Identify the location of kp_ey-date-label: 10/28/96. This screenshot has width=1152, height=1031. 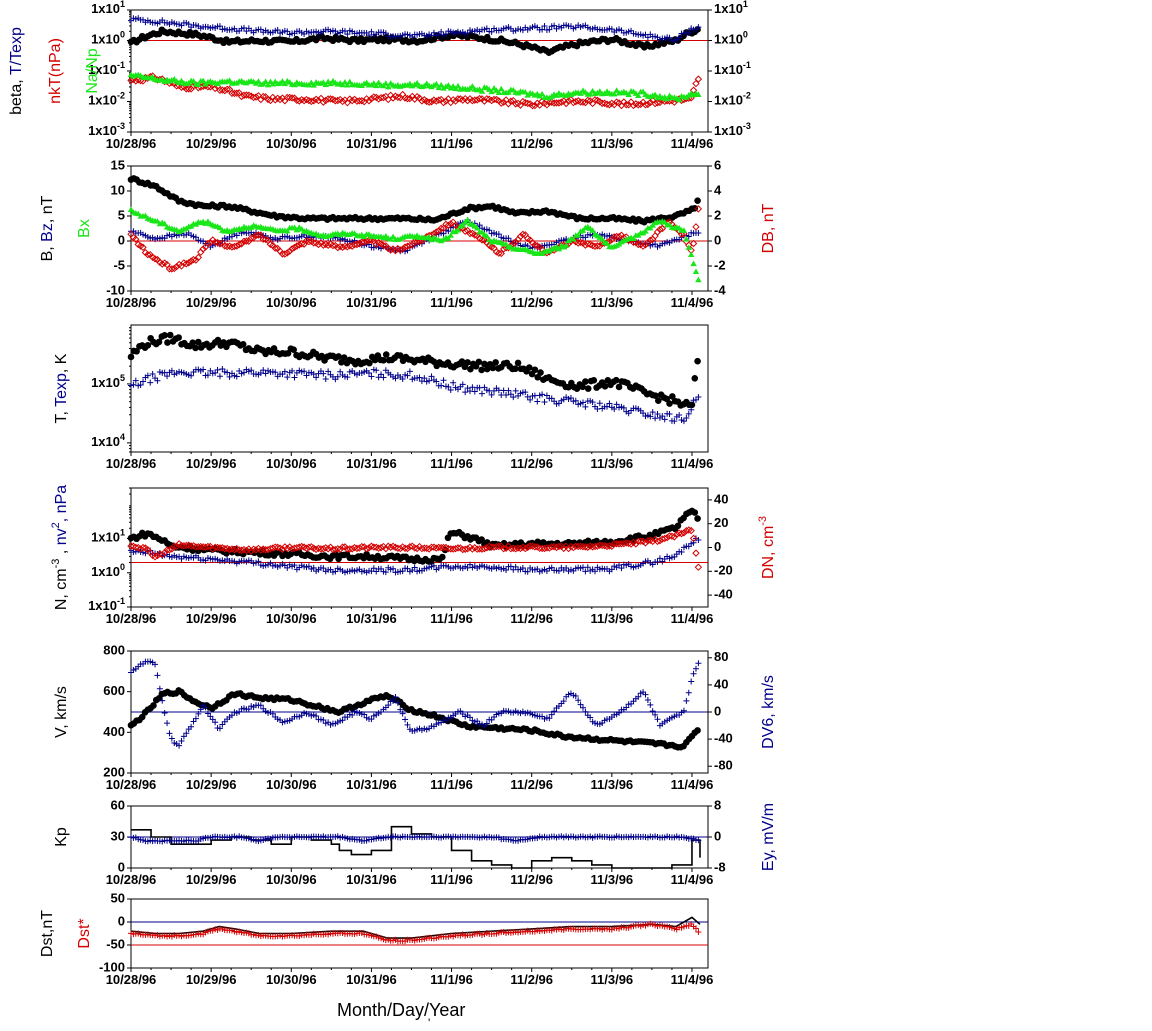
(131, 879).